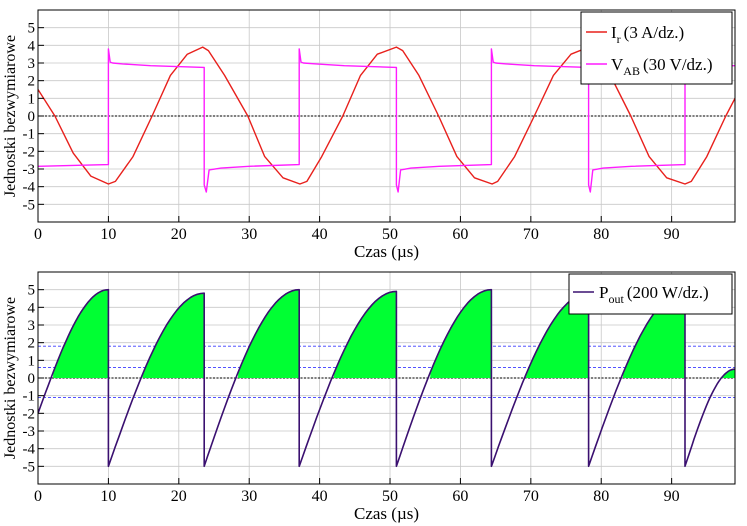 This screenshot has height=526, width=747. What do you see at coordinates (32, 291) in the screenshot?
I see `bottom-y-tick-label: 5` at bounding box center [32, 291].